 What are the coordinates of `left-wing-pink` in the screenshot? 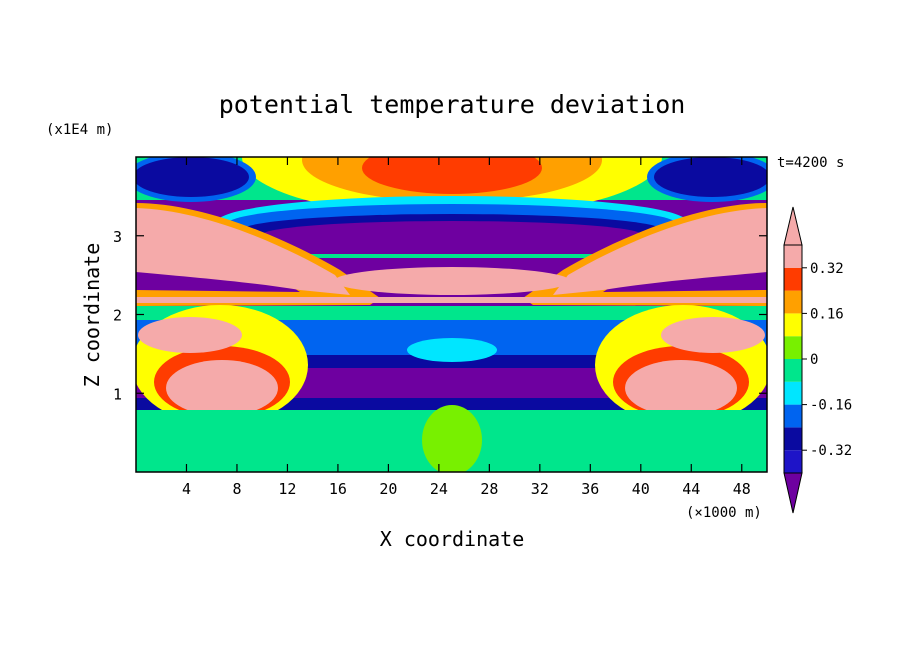 It's located at (243, 251).